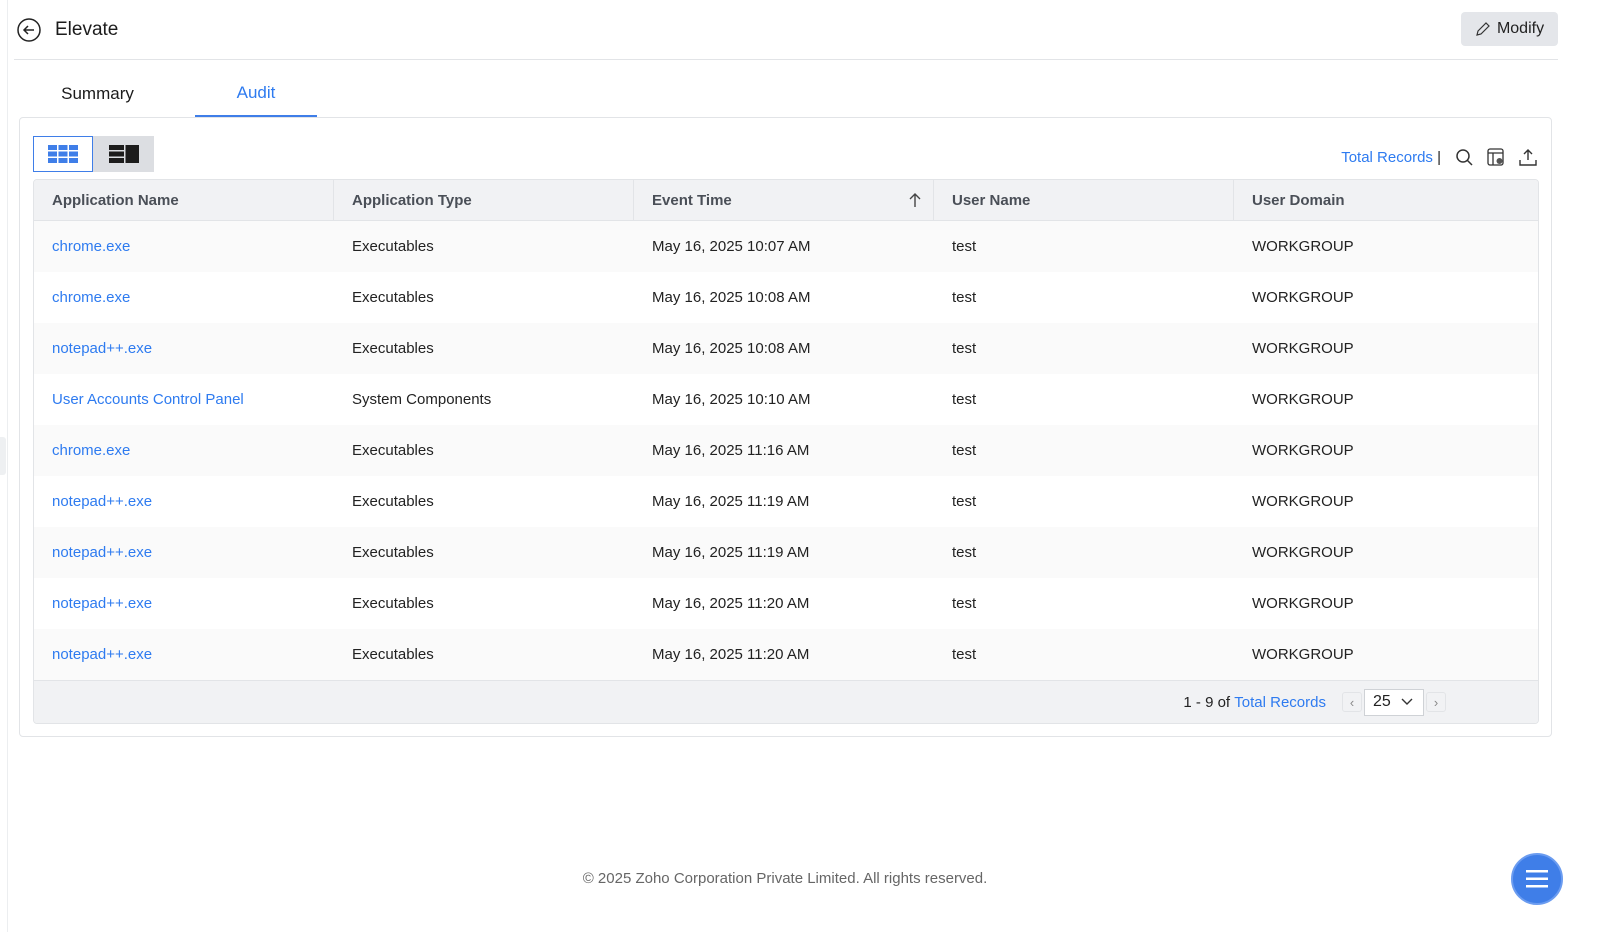 The width and height of the screenshot is (1613, 932). I want to click on pagination-bar: 1 - 9 of Total Records ‹ 25 ›, so click(786, 701).